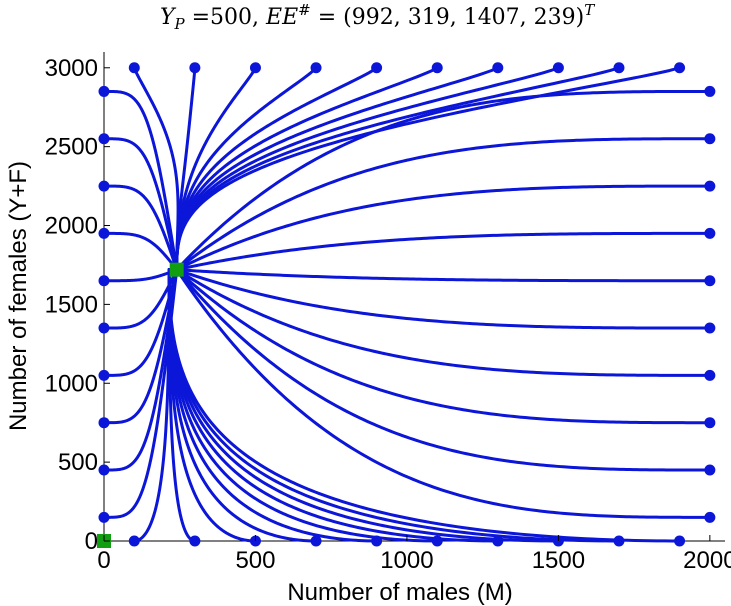 This screenshot has width=731, height=606. I want to click on title-transpose-superscript: T, so click(589, 10).